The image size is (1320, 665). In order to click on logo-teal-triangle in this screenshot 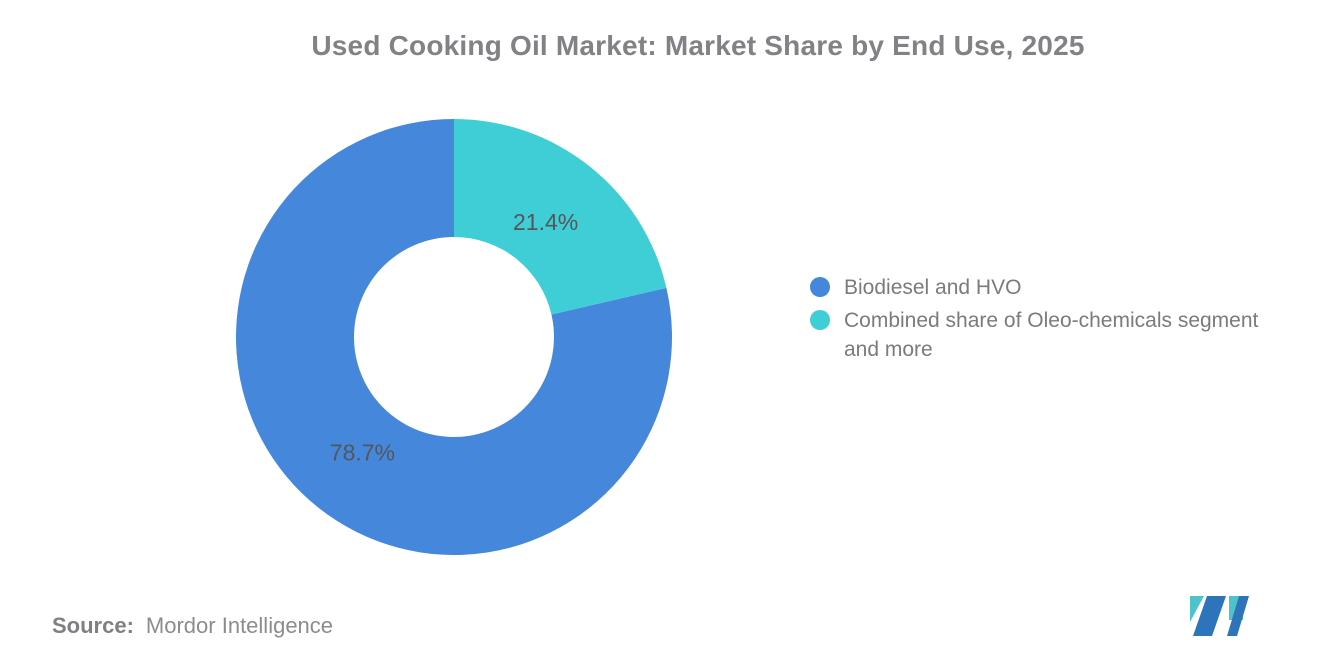, I will do `click(1197, 609)`.